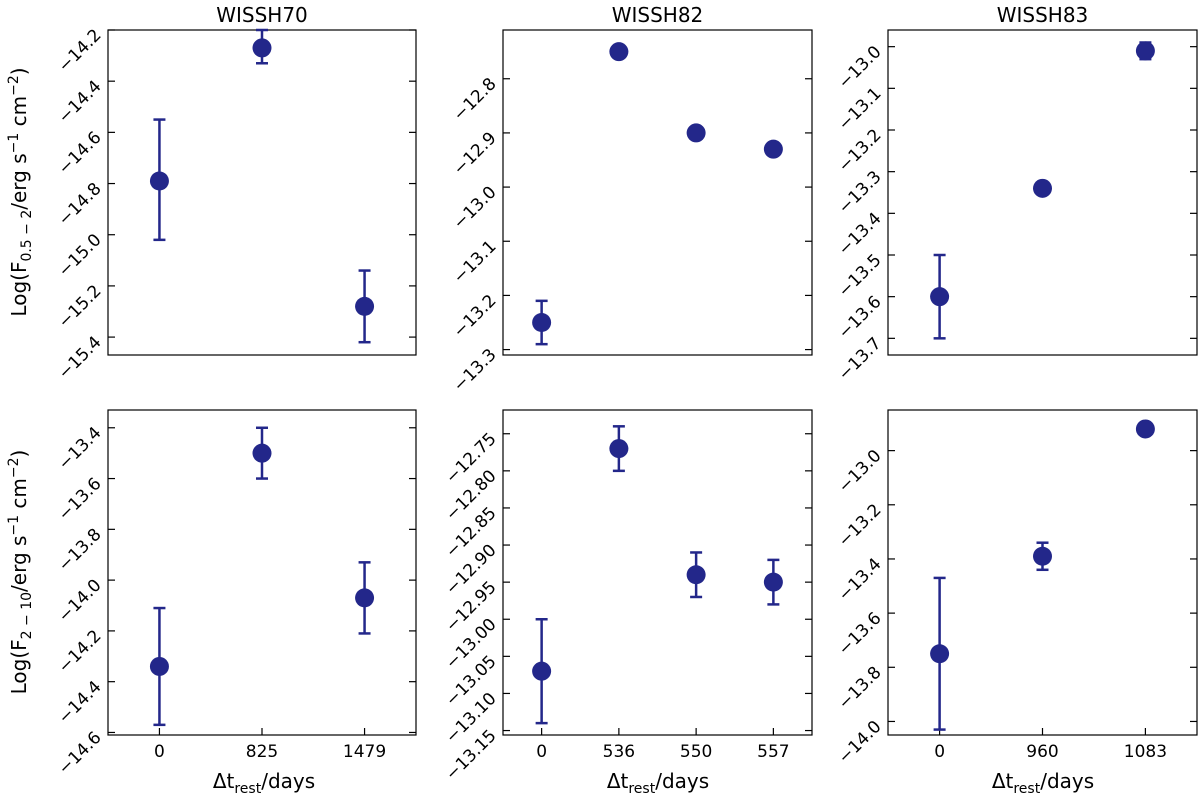  Describe the element at coordinates (262, 15) in the screenshot. I see `panel-title: WISSH70` at that location.